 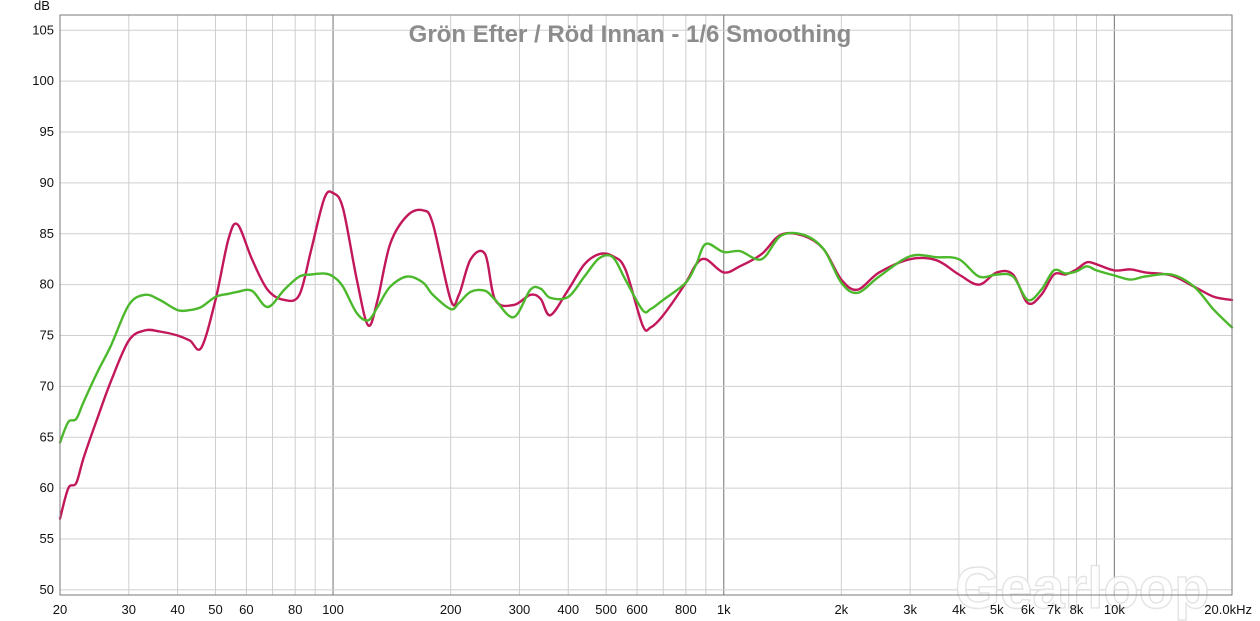 I want to click on y-tick-label: 90, so click(x=47, y=182).